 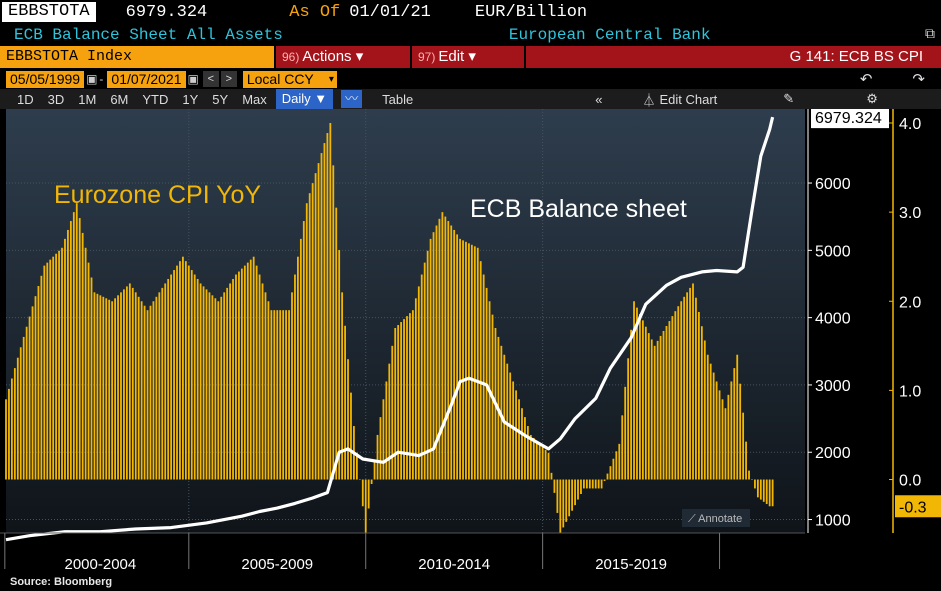 I want to click on period-button-3d: 3D, so click(x=56, y=99).